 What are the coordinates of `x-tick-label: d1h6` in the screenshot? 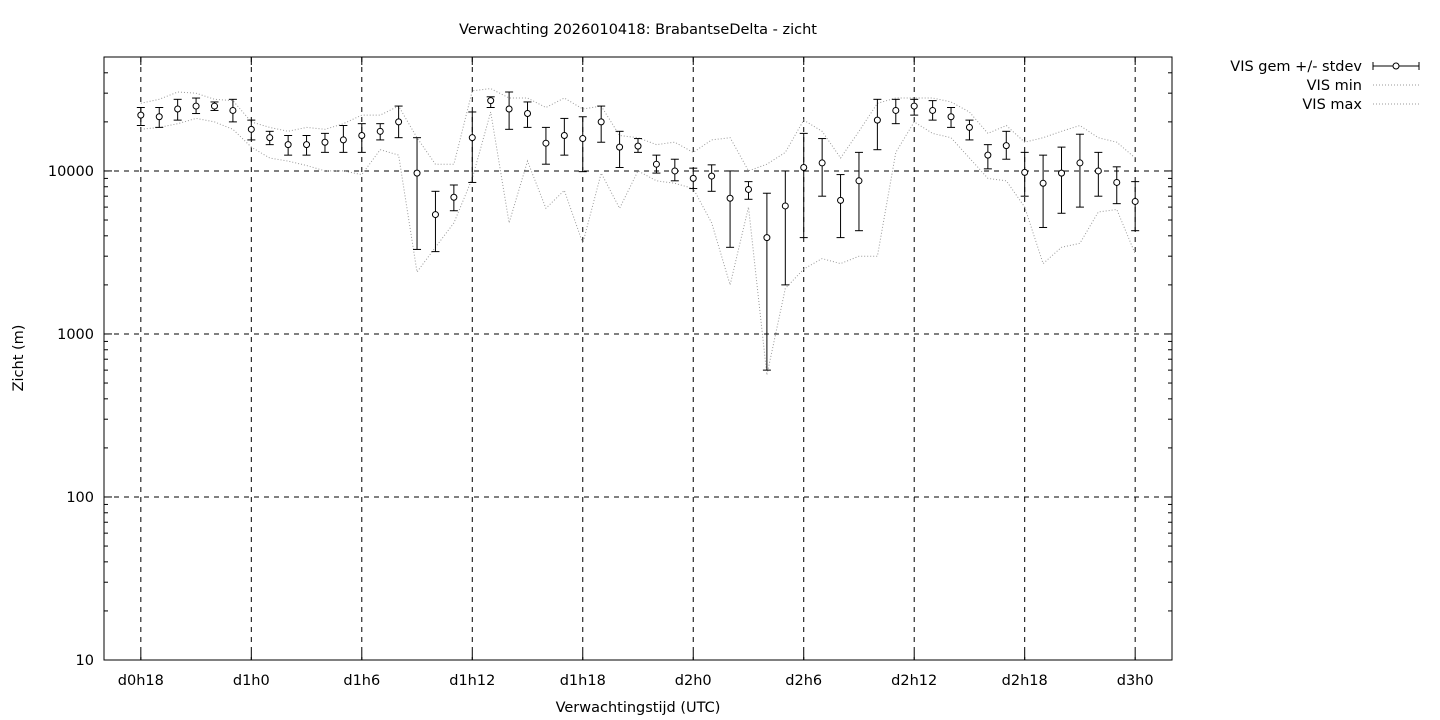 It's located at (361, 681).